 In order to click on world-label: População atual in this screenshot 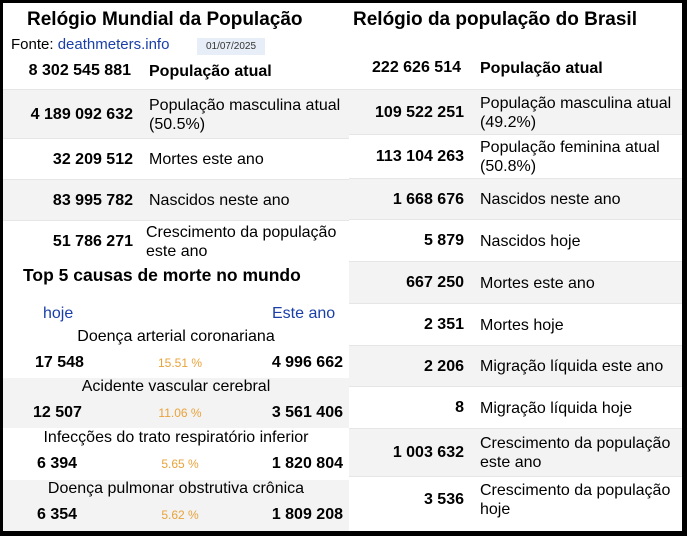, I will do `click(210, 71)`.